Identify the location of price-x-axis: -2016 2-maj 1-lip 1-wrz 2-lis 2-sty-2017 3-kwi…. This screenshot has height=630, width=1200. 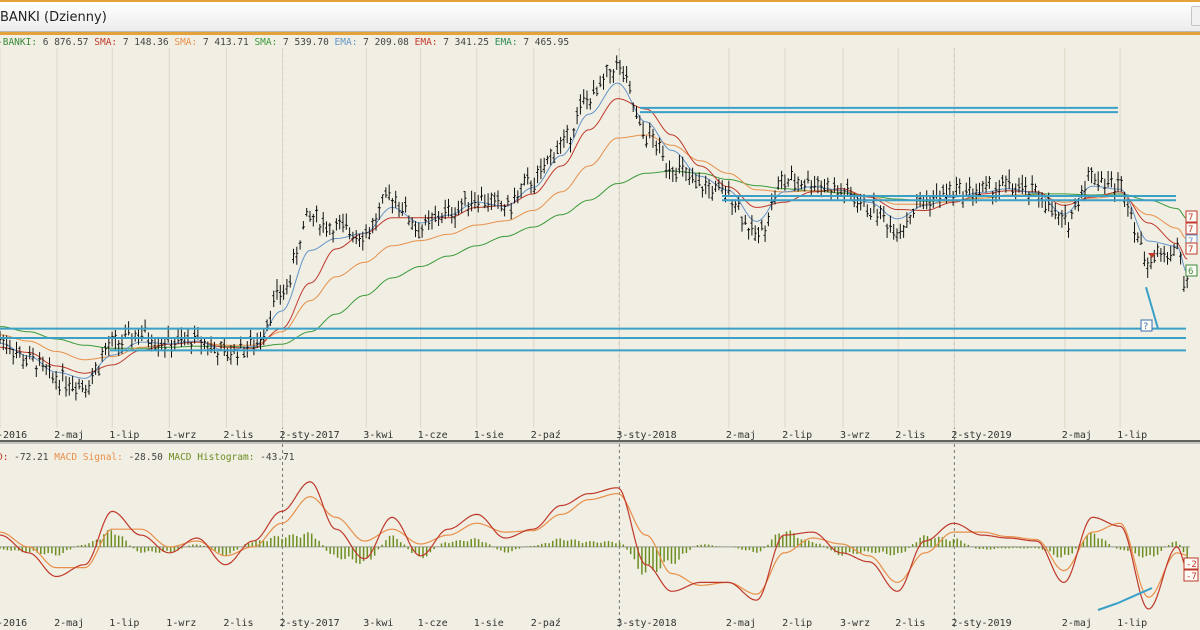
(573, 435).